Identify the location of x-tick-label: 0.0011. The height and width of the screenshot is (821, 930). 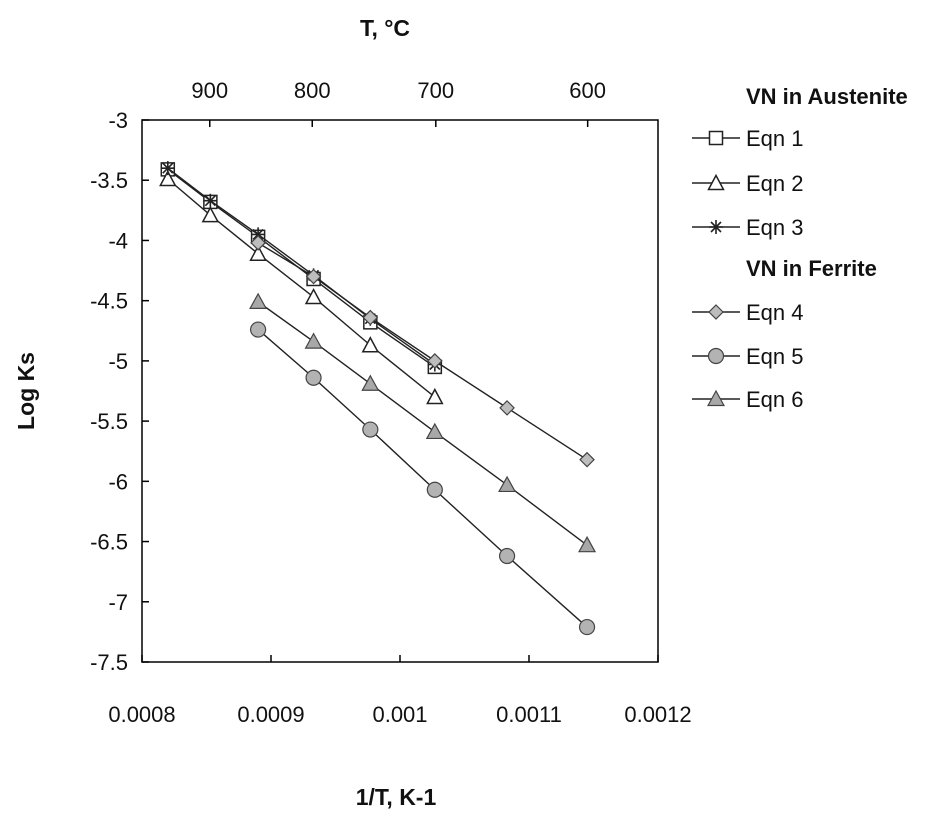
(529, 714).